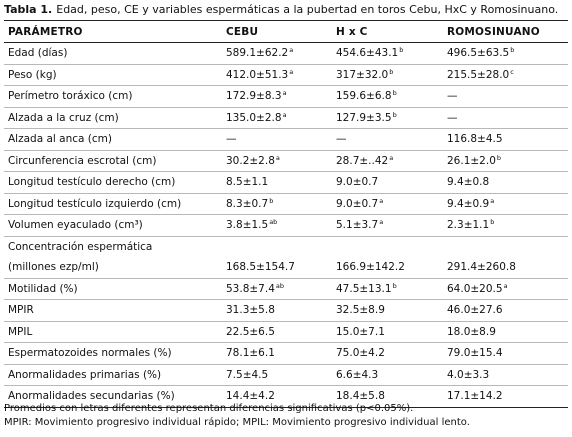  What do you see at coordinates (60, 139) in the screenshot?
I see `cell-value: Alzada al anca (cm)` at bounding box center [60, 139].